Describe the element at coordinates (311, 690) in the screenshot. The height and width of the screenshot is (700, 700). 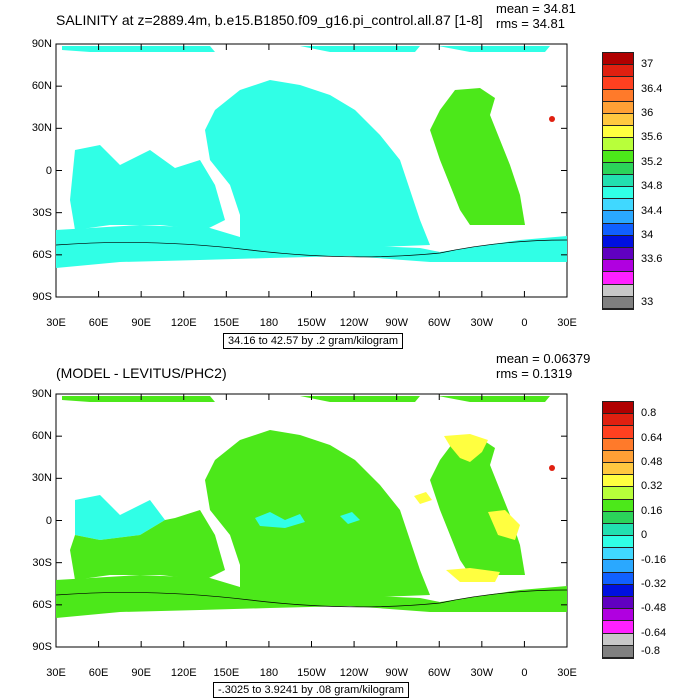
I see `bottom-range-label: -.3025 to 3.9241 by .08 gram/kilogram` at that location.